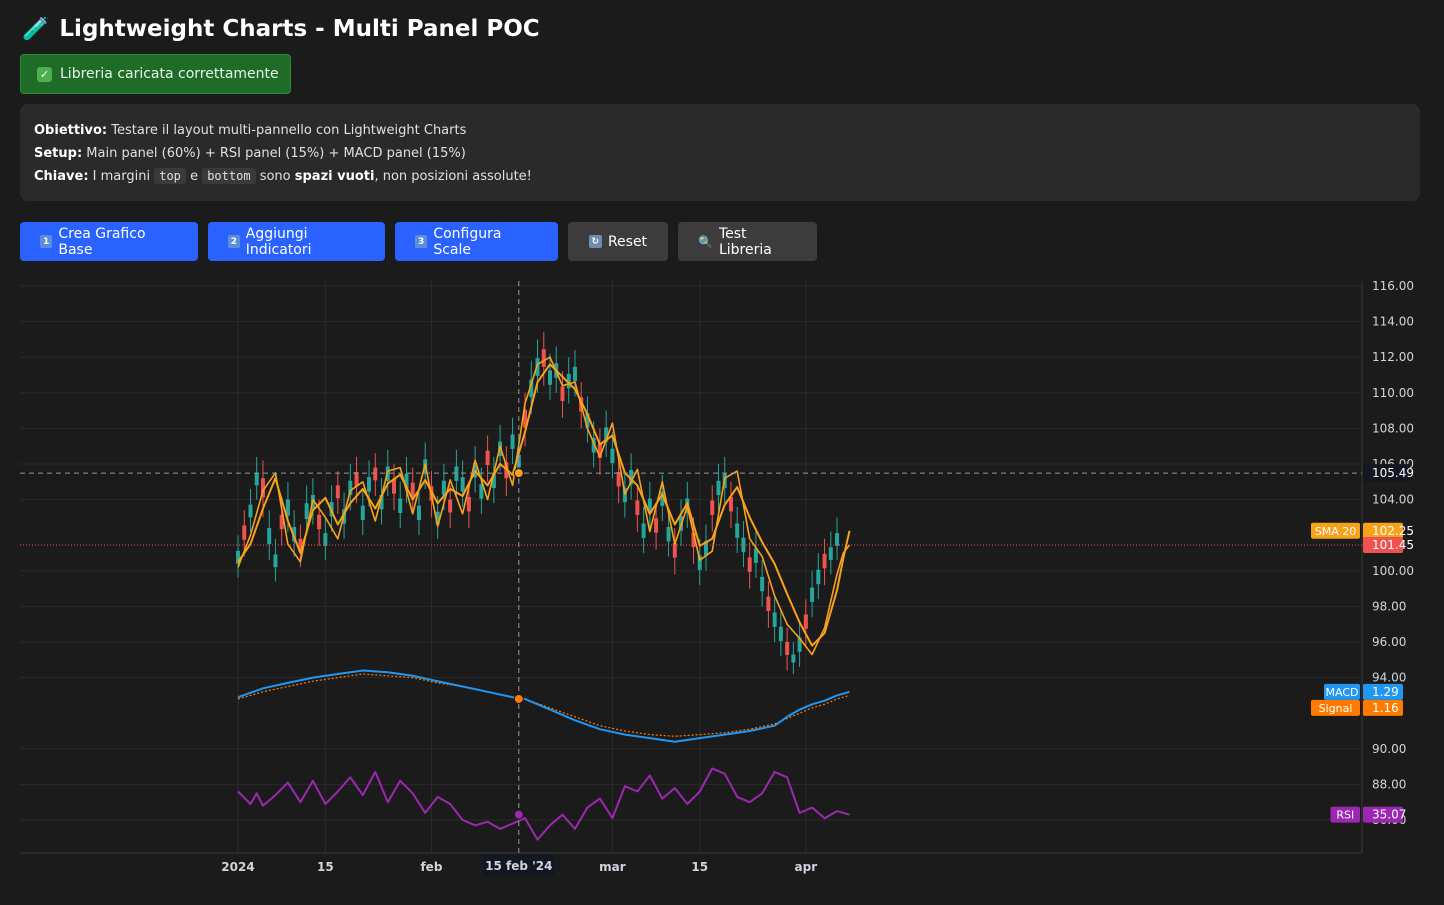  I want to click on time-tick-label: 15, so click(699, 867).